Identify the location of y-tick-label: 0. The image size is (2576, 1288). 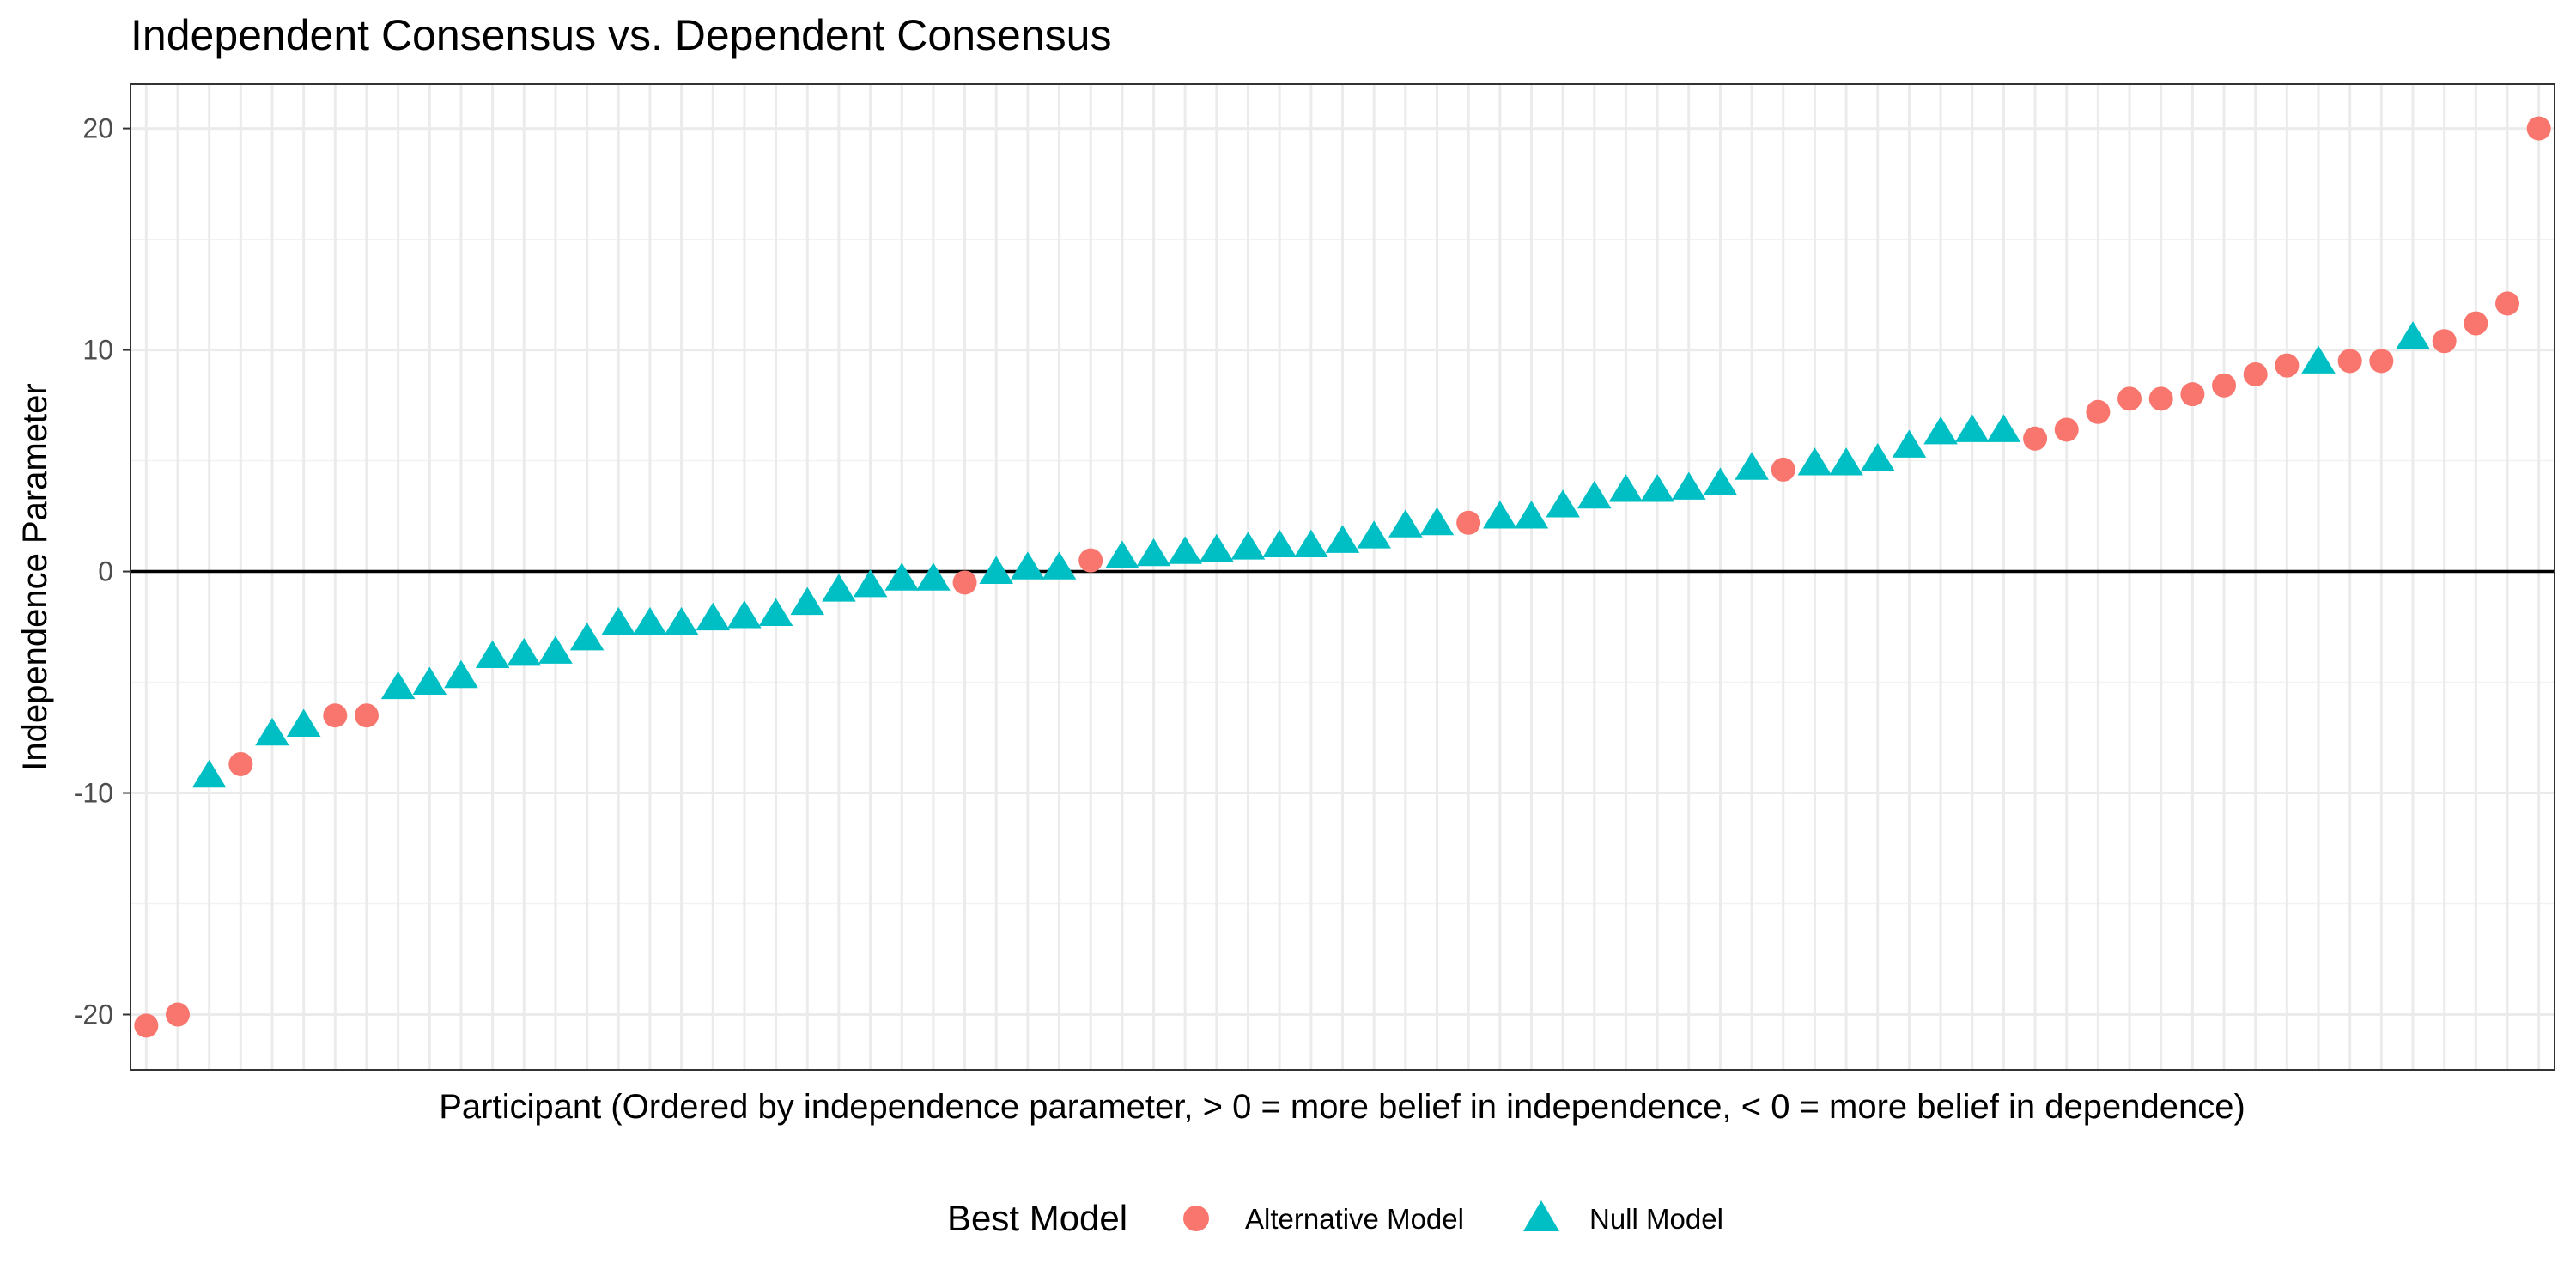
(106, 572).